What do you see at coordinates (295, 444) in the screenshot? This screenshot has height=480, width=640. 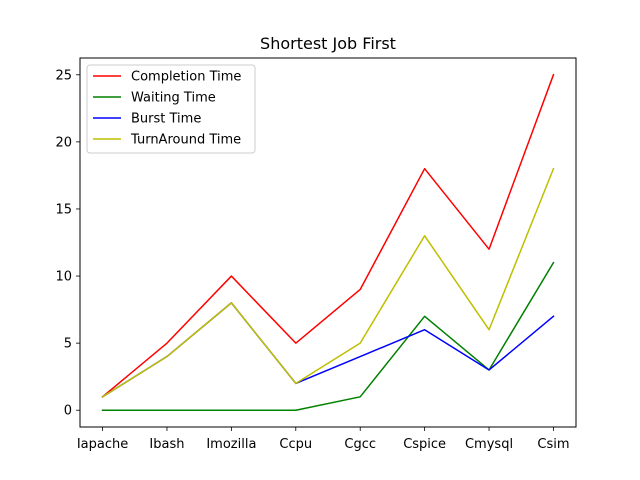 I see `x-tick-label: Ccpu` at bounding box center [295, 444].